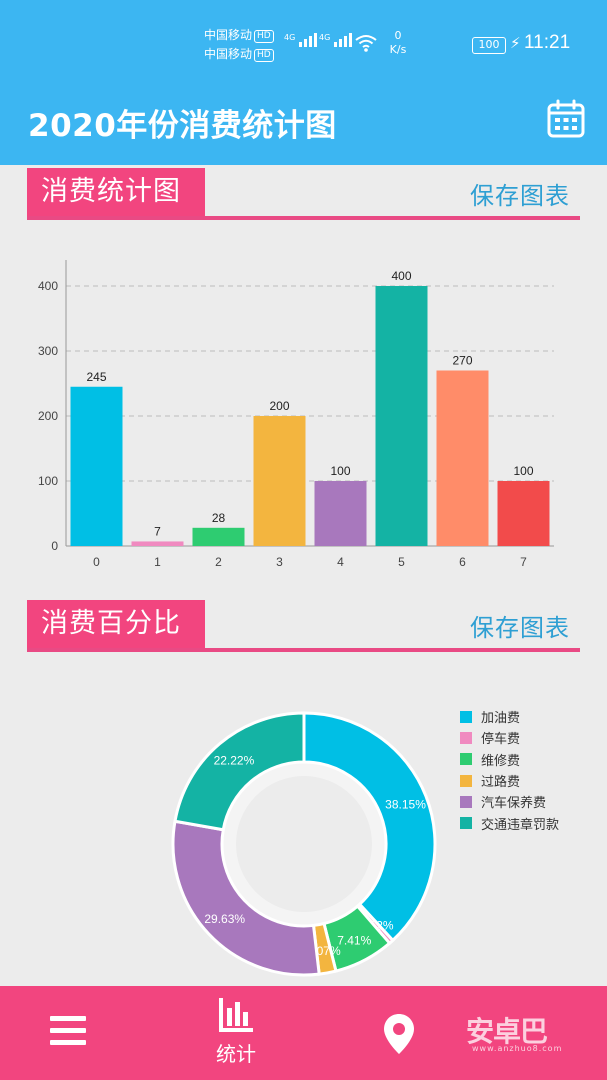 This screenshot has width=607, height=1080. What do you see at coordinates (401, 562) in the screenshot?
I see `x-tick-label: 5` at bounding box center [401, 562].